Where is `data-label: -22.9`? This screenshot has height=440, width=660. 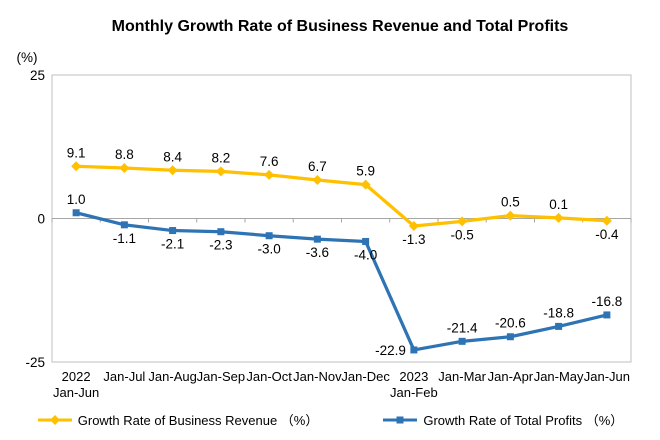 data-label: -22.9 is located at coordinates (390, 350).